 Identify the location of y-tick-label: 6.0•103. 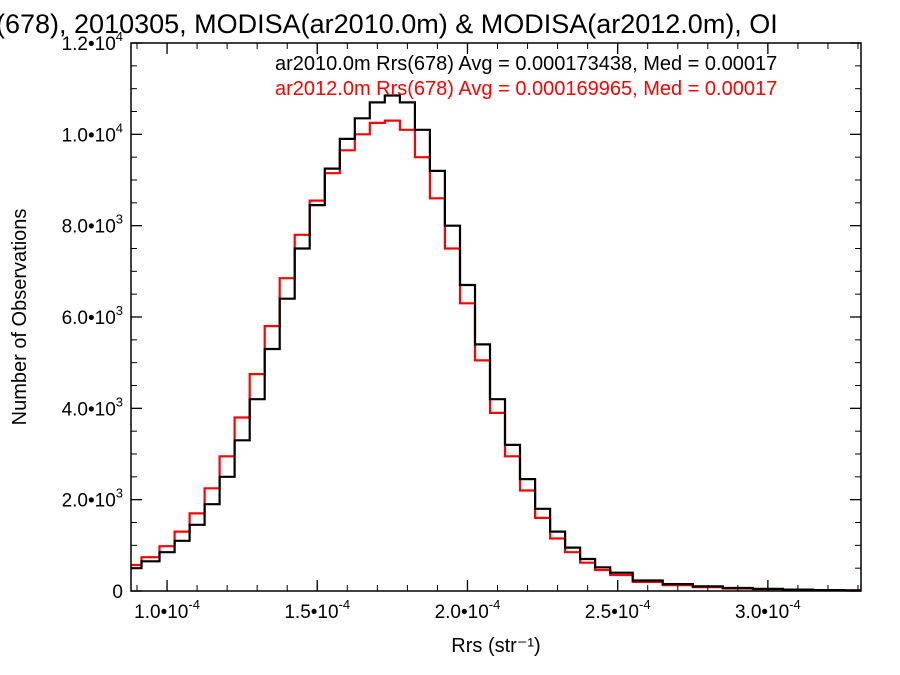
(92, 316).